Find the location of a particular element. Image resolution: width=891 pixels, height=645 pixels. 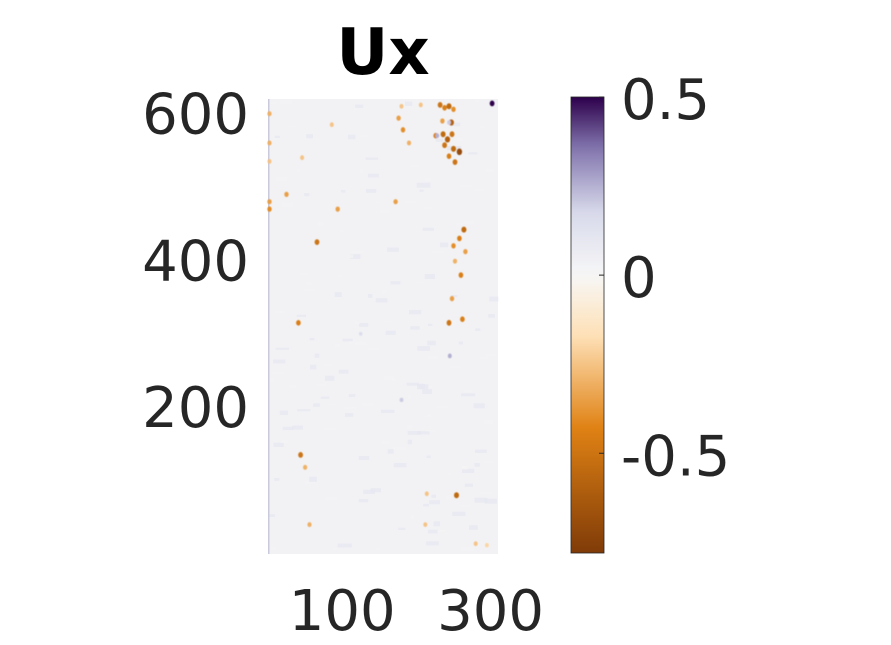

colorbar-ticks: 0.5 0 -0.5 is located at coordinates (664, 278).